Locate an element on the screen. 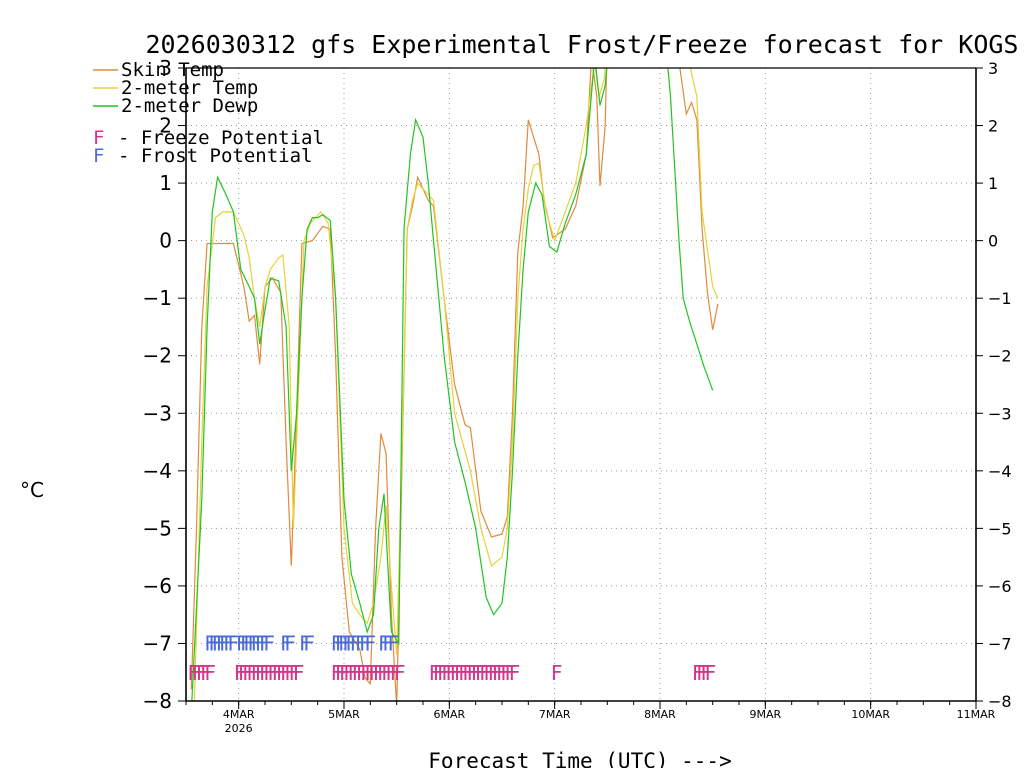 The image size is (1024, 768). x-tick-label: 7MAR is located at coordinates (555, 714).